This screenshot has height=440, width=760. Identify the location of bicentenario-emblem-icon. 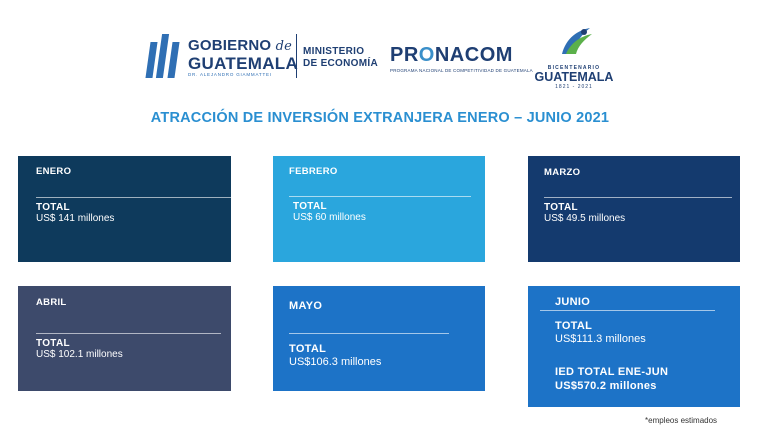
(577, 41).